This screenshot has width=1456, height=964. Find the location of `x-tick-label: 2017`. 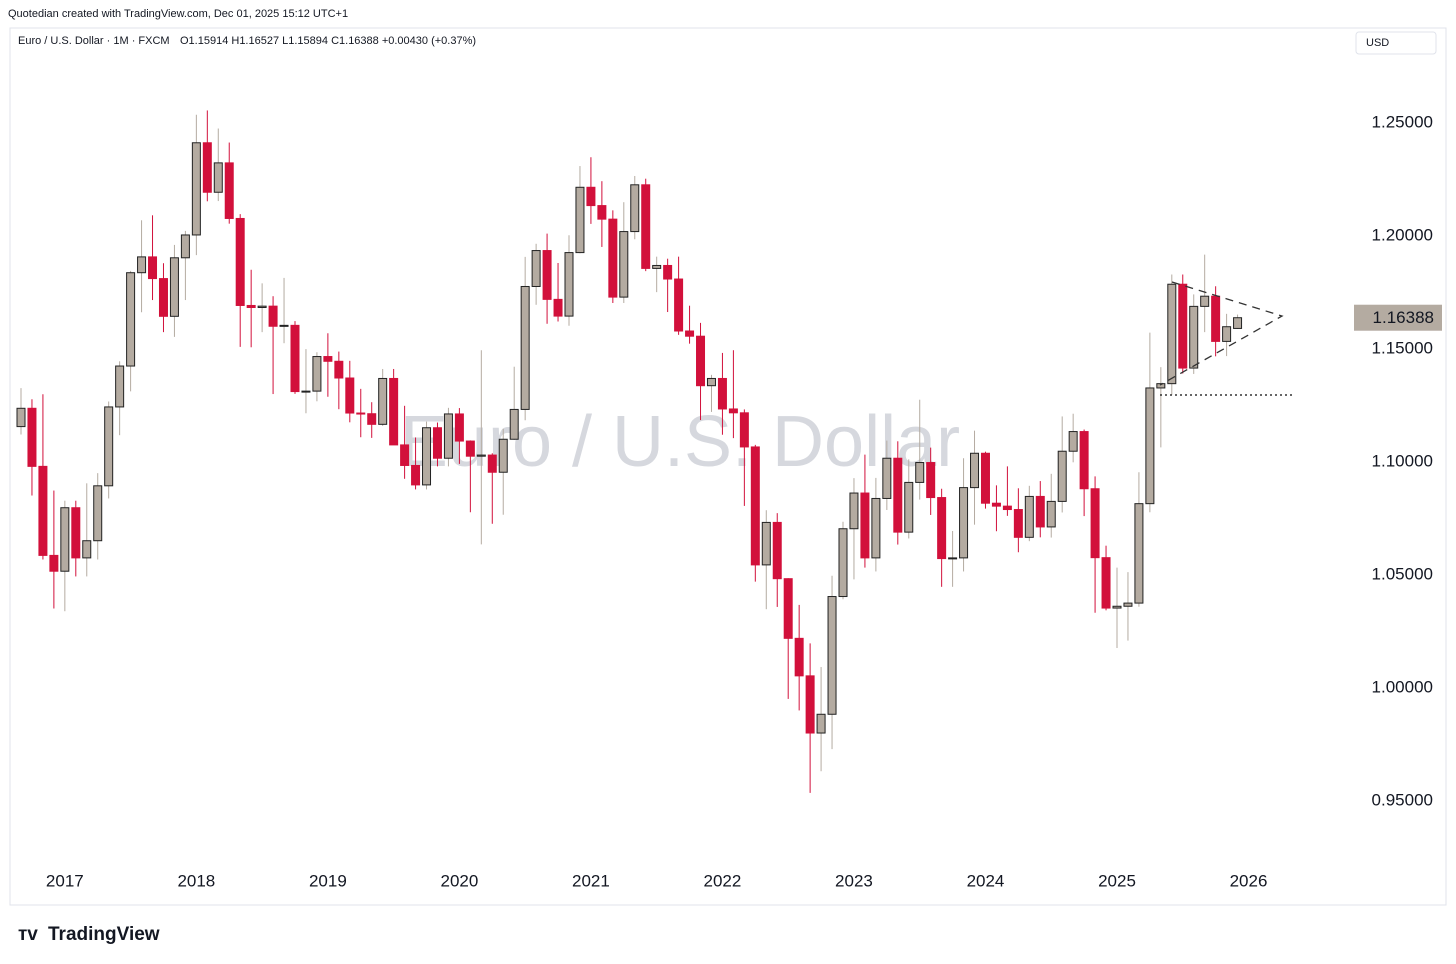

x-tick-label: 2017 is located at coordinates (65, 880).